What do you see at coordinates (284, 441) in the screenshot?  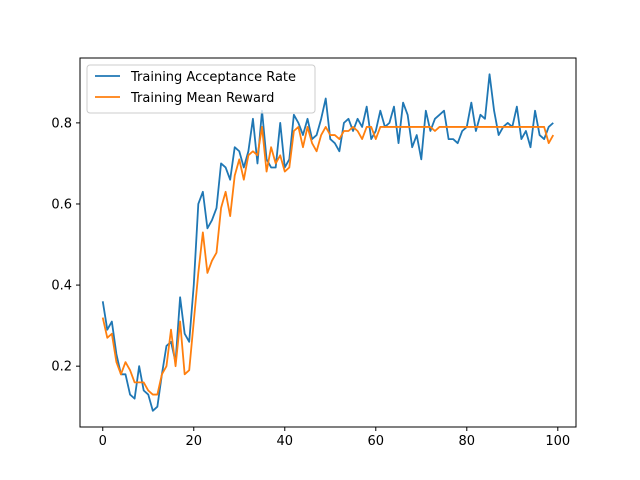 I see `x-tick-label: 40` at bounding box center [284, 441].